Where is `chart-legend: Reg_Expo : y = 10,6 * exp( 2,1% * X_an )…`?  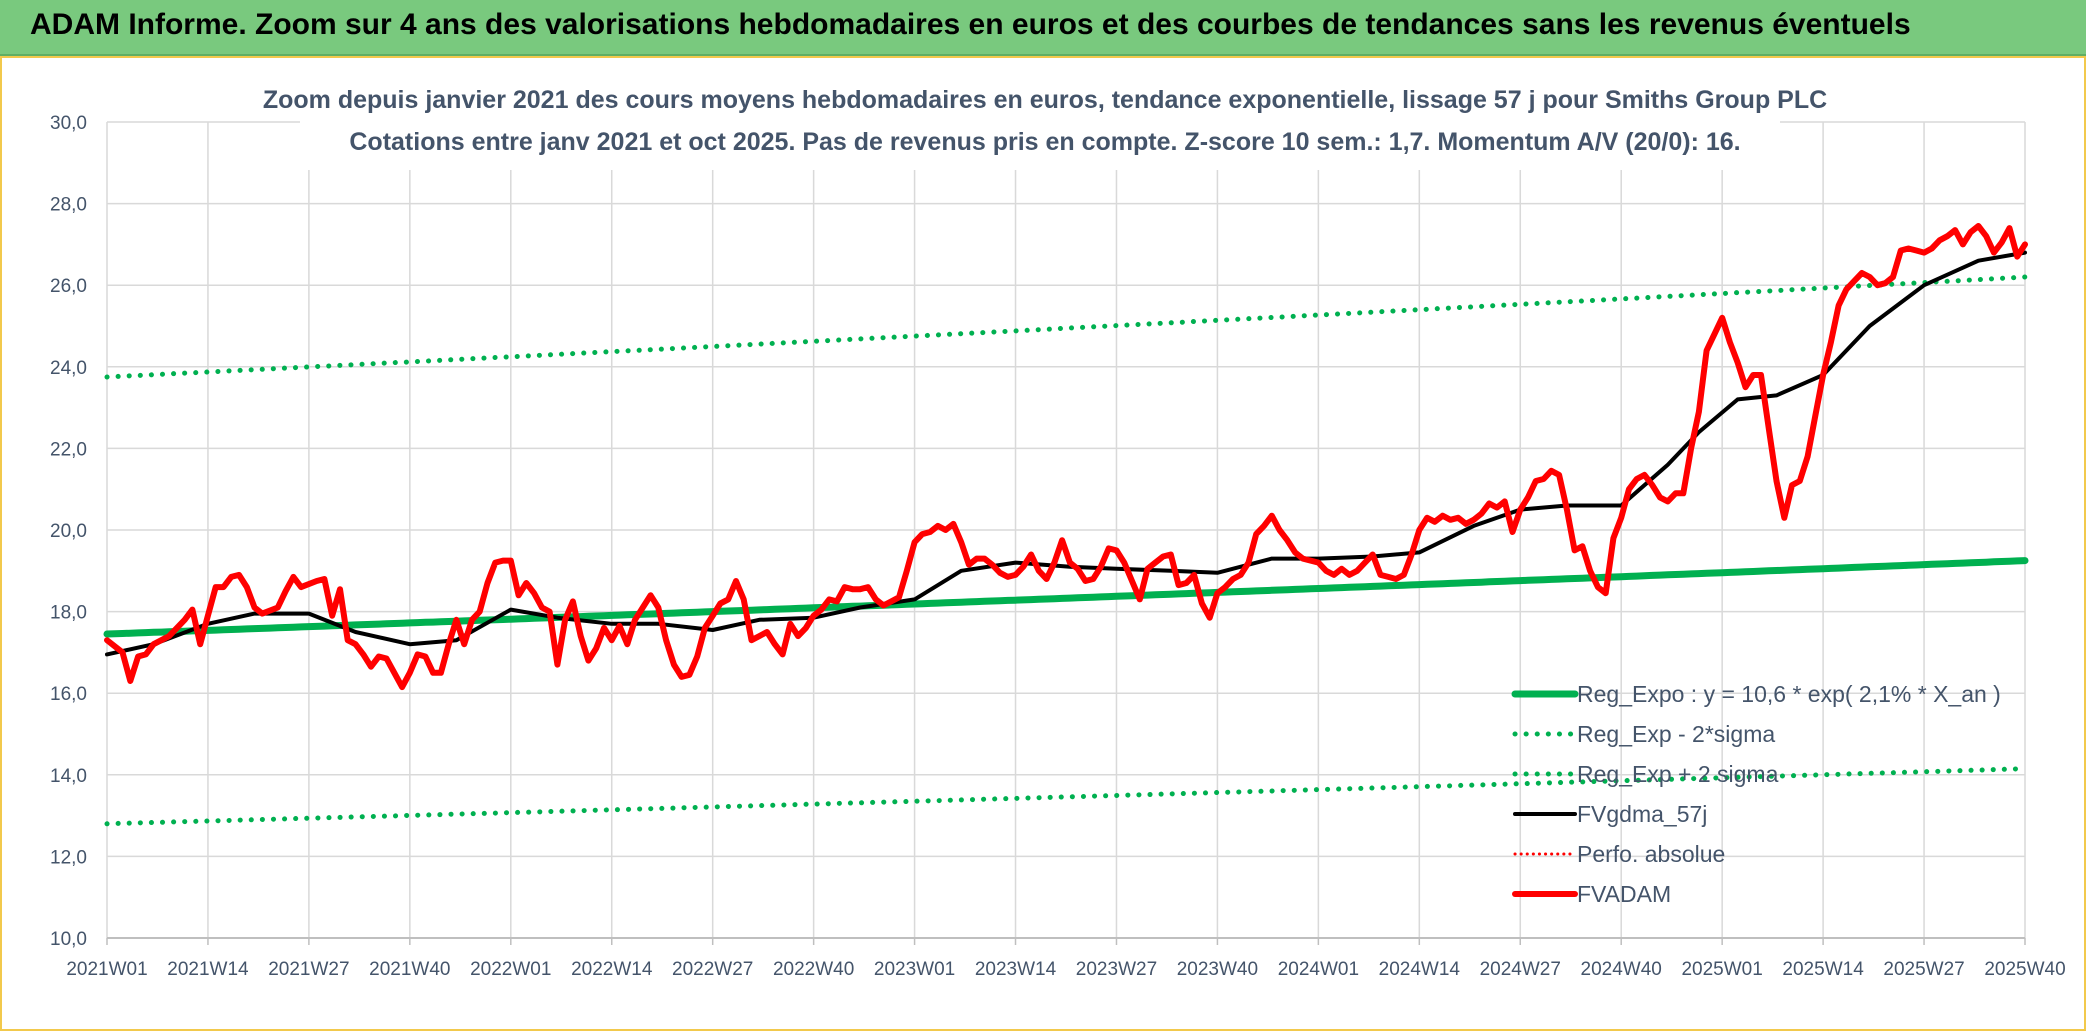 chart-legend: Reg_Expo : y = 10,6 * exp( 2,1% * X_an )… is located at coordinates (1756, 794).